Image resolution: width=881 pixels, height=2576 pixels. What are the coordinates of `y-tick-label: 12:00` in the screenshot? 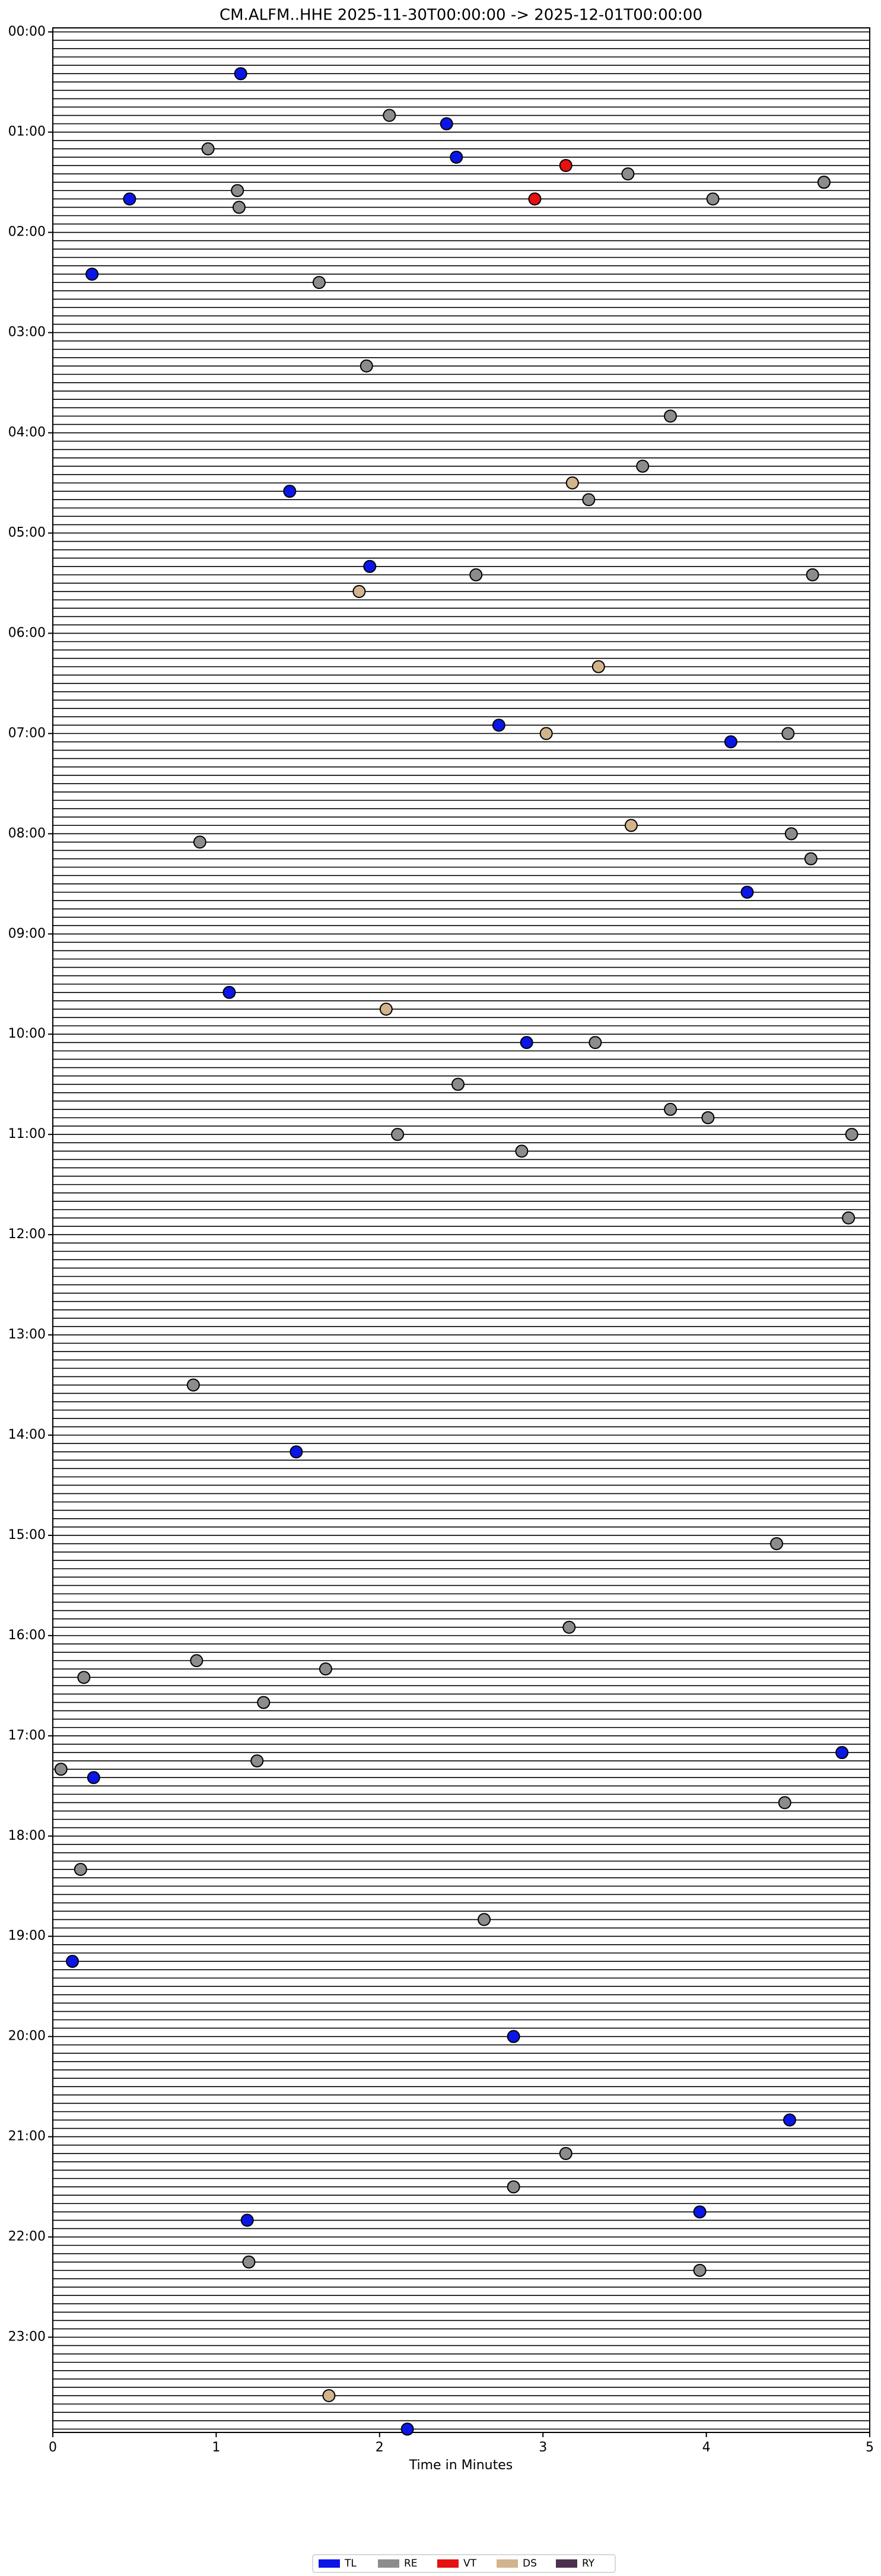 It's located at (27, 1234).